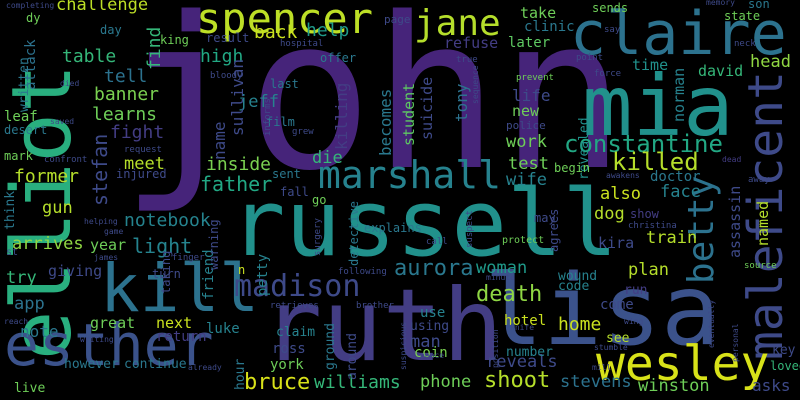  Describe the element at coordinates (66, 160) in the screenshot. I see `word: confront` at that location.